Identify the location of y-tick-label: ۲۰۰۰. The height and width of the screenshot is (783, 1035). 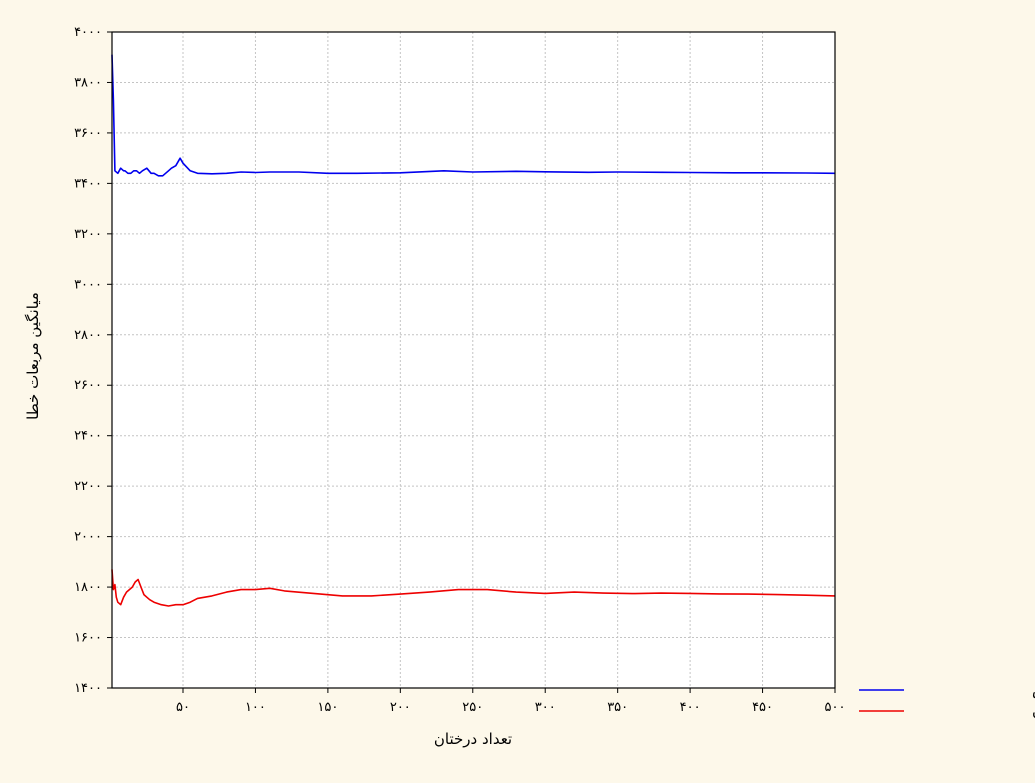
(88, 537).